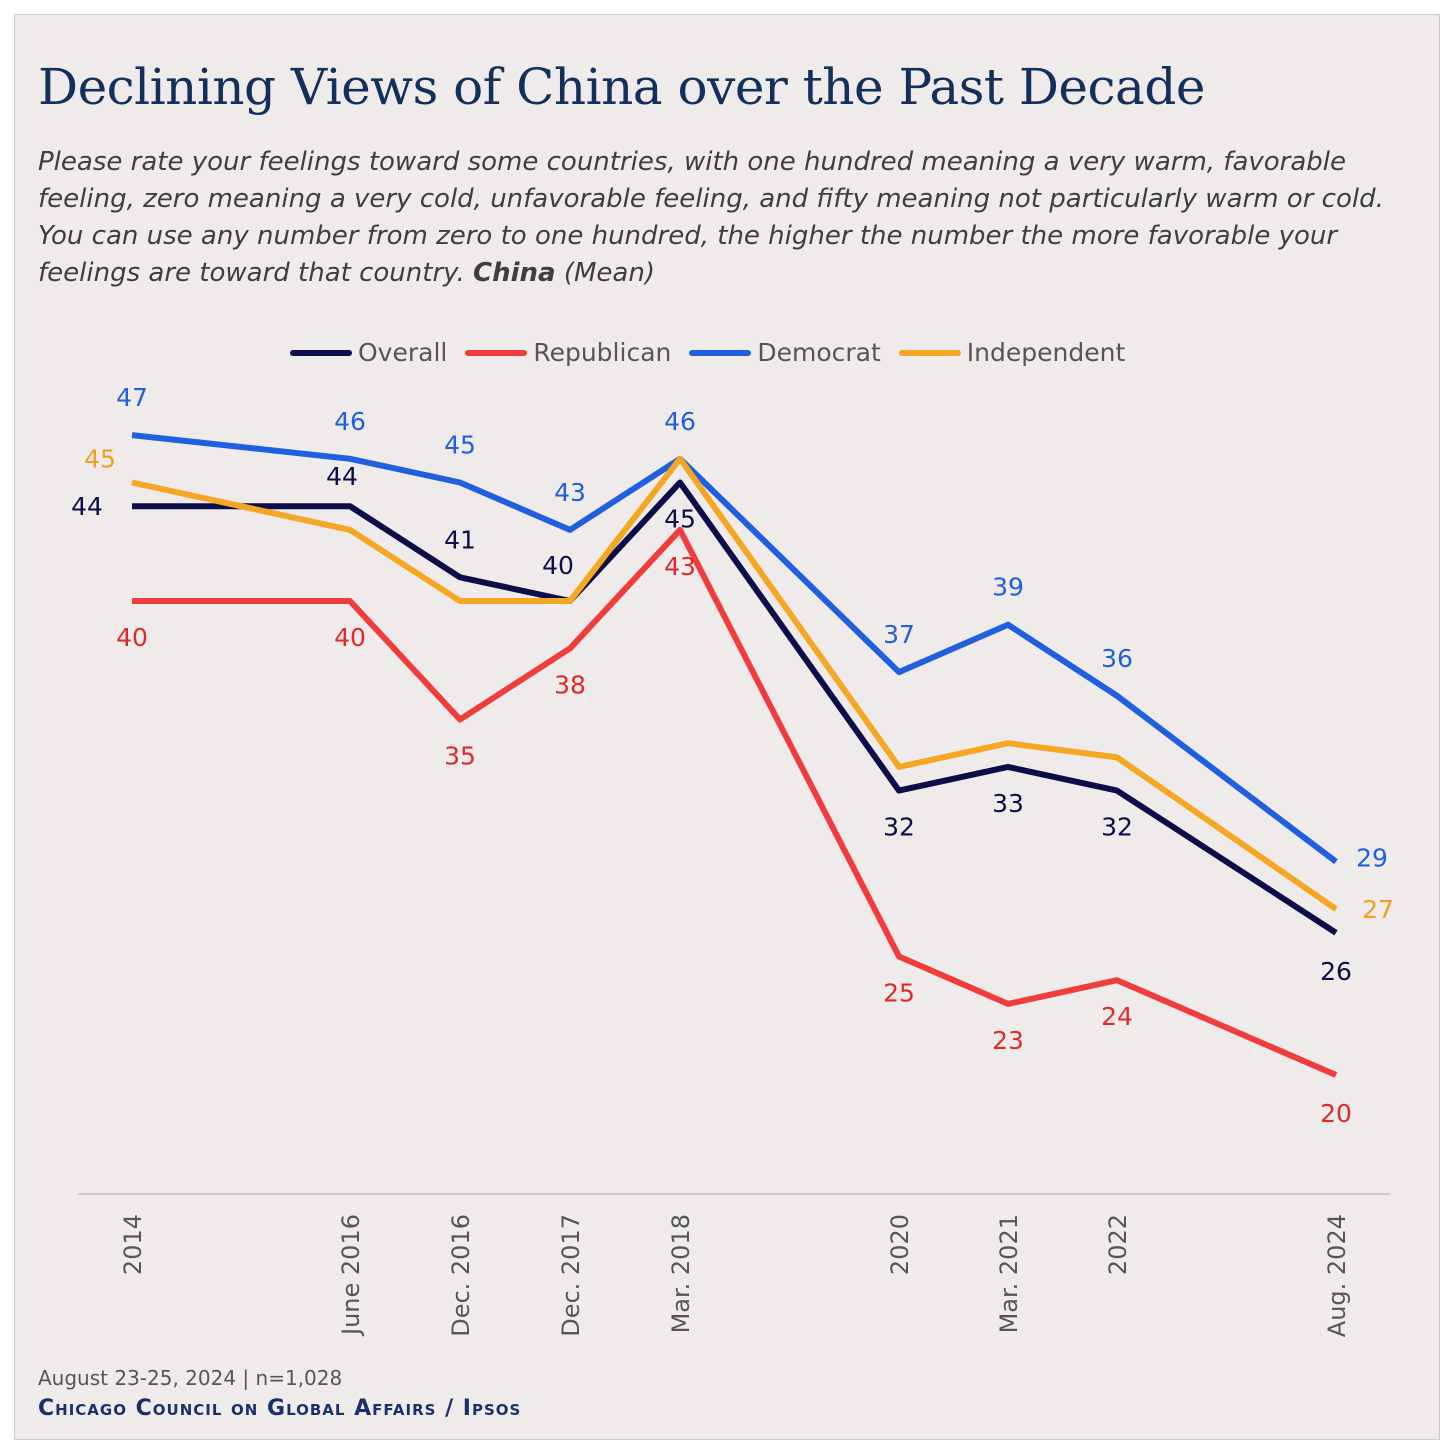  What do you see at coordinates (609, 273) in the screenshot?
I see `subtitle-tail: (Mean)` at bounding box center [609, 273].